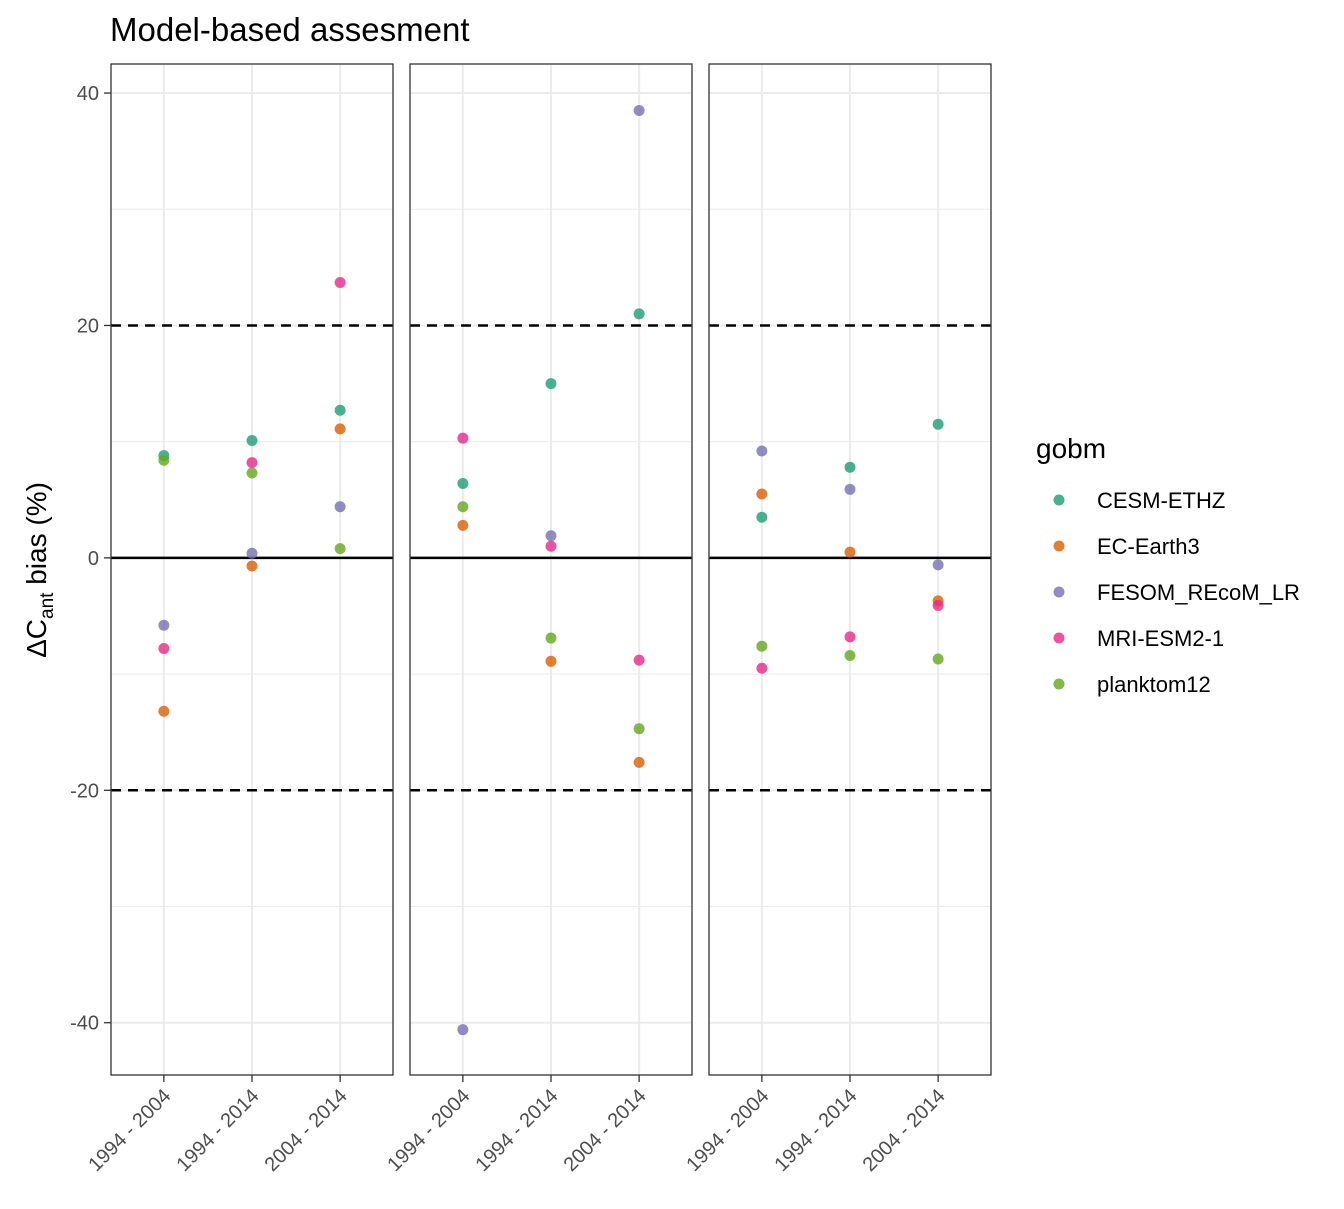 Image resolution: width=1344 pixels, height=1209 pixels. What do you see at coordinates (93, 559) in the screenshot?
I see `y-tick-label: 0` at bounding box center [93, 559].